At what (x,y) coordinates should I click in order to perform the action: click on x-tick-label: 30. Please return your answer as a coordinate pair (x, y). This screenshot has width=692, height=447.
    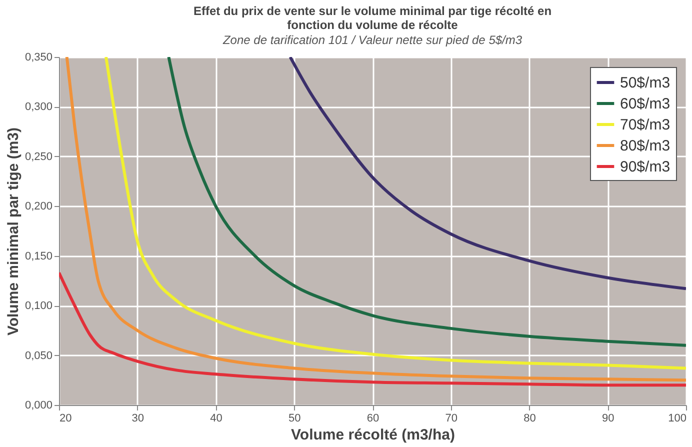
    Looking at the image, I should click on (138, 418).